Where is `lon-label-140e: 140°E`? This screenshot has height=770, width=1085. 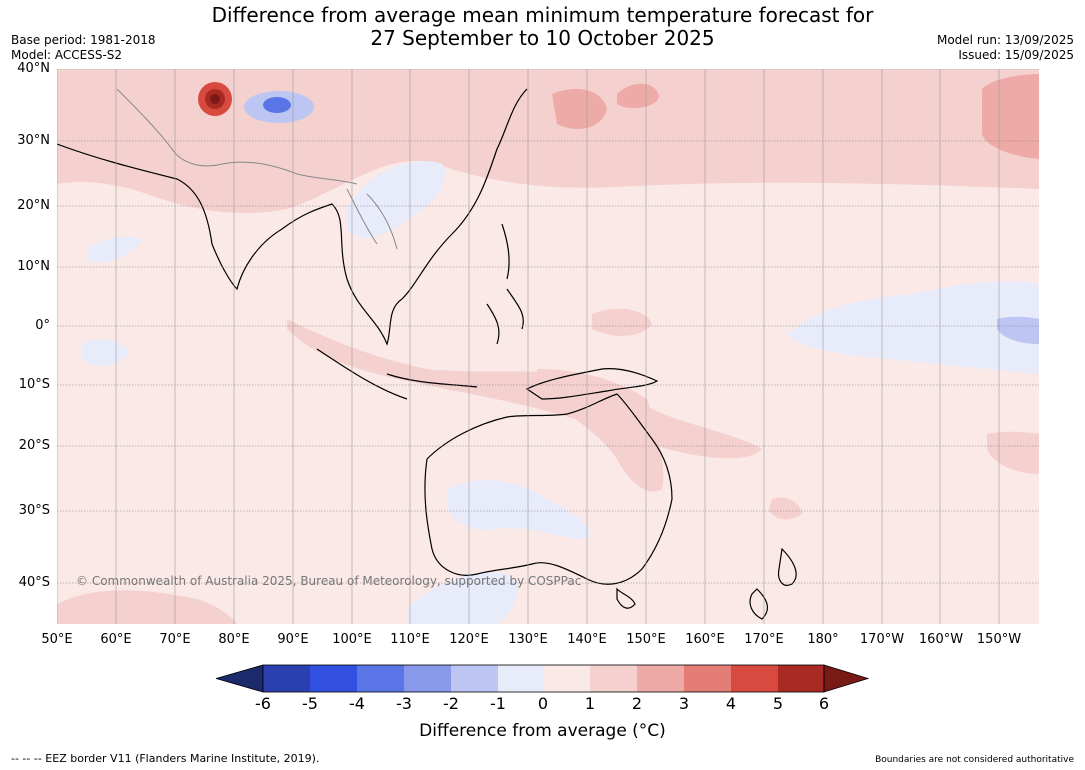 lon-label-140e: 140°E is located at coordinates (587, 639).